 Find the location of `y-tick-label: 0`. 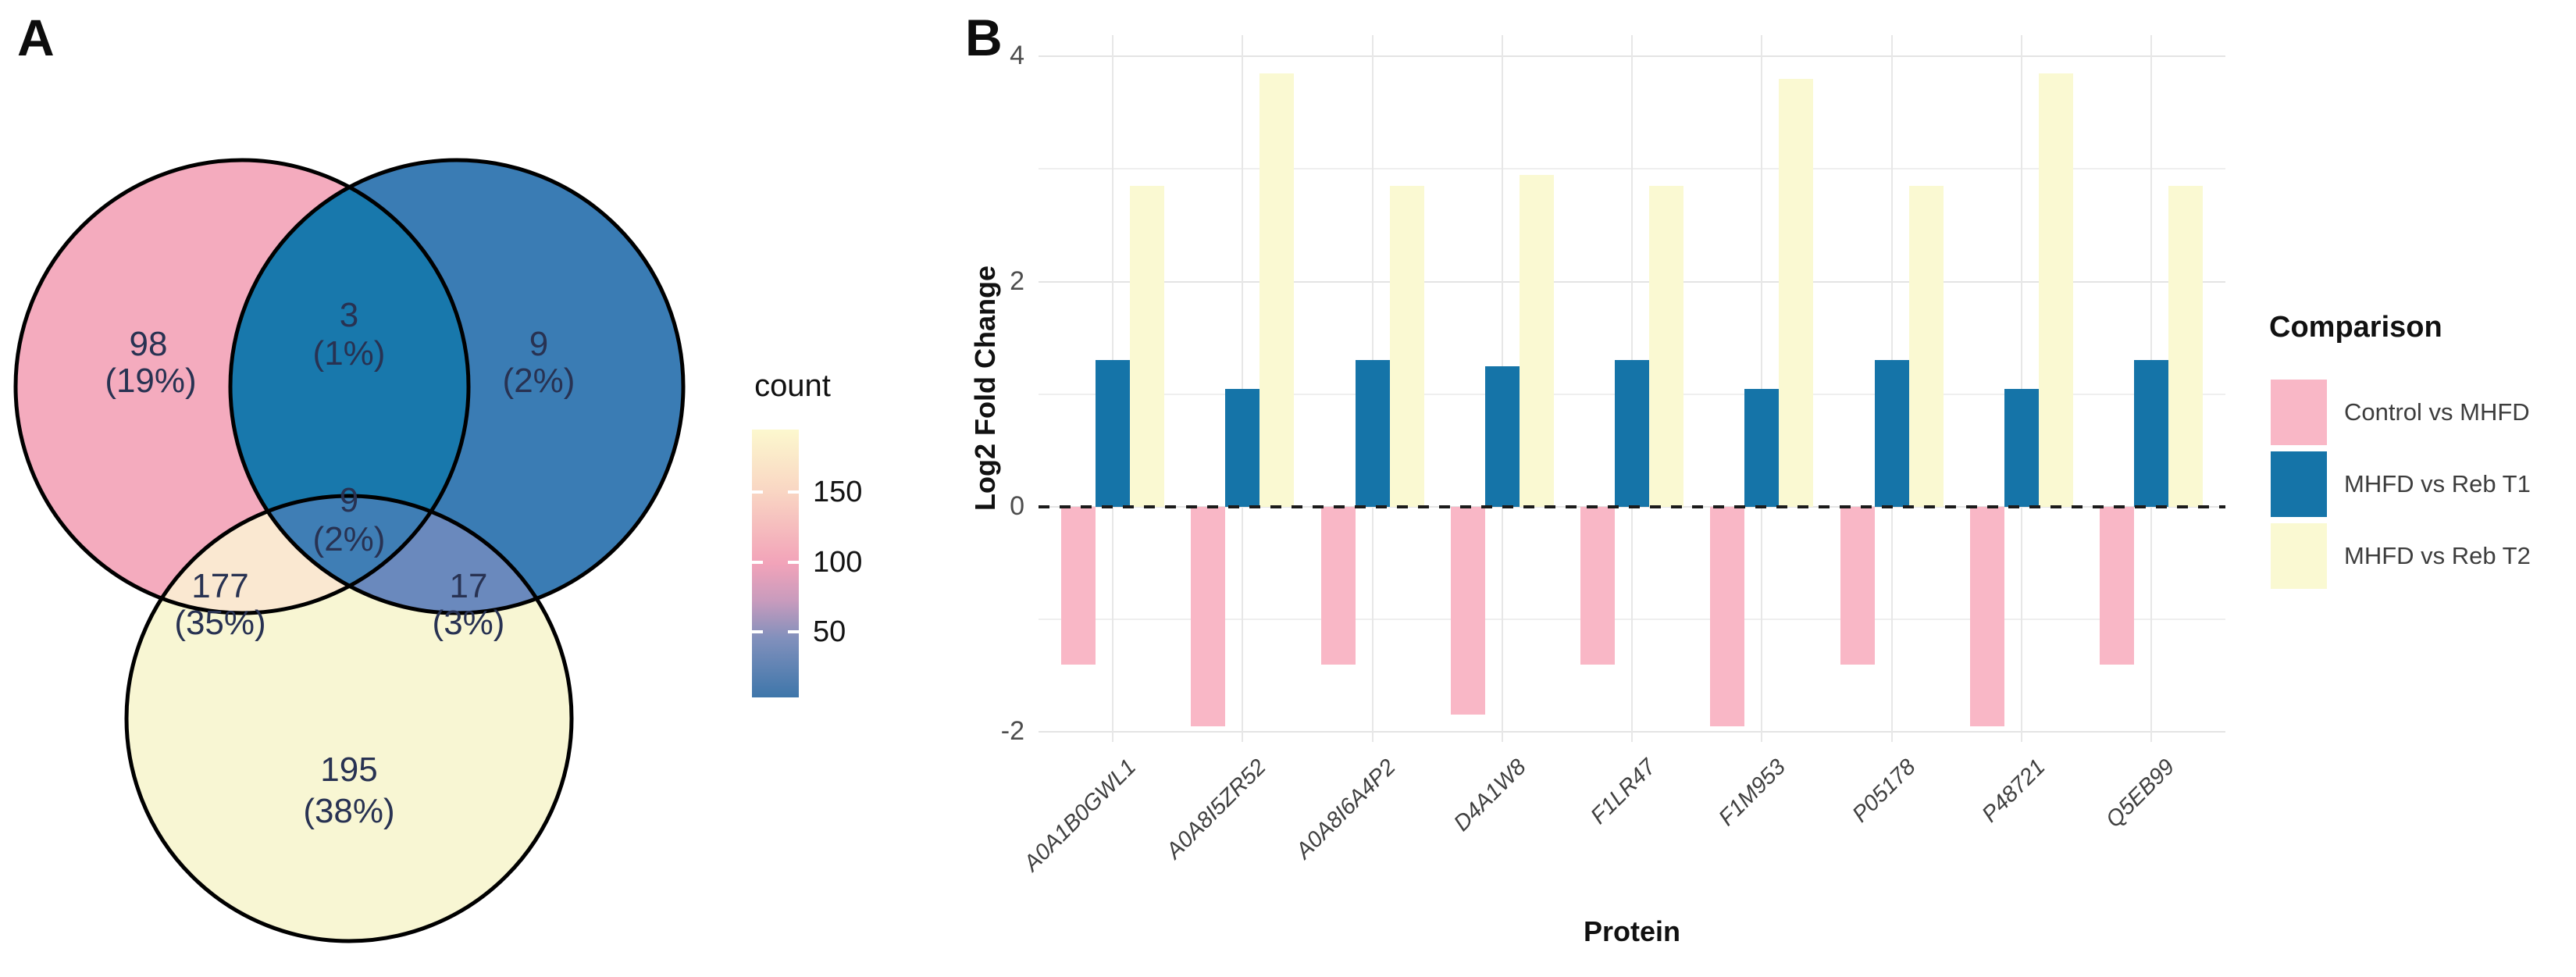

y-tick-label: 0 is located at coordinates (1017, 505).